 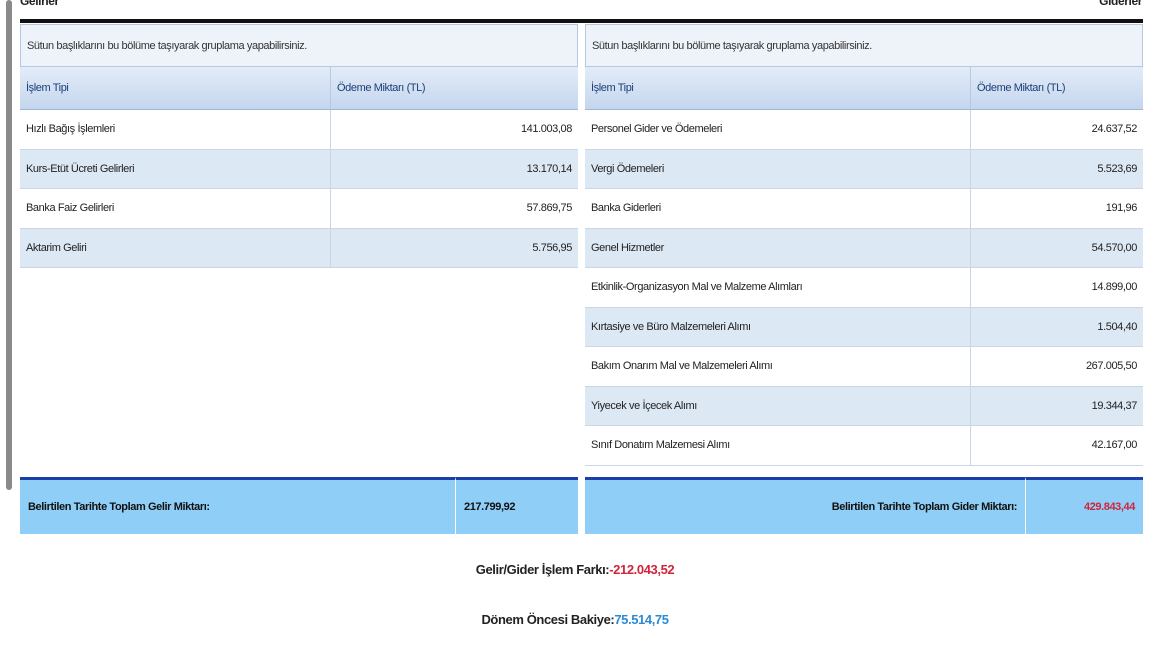 I want to click on row-amount: 14.899,00, so click(x=1056, y=288).